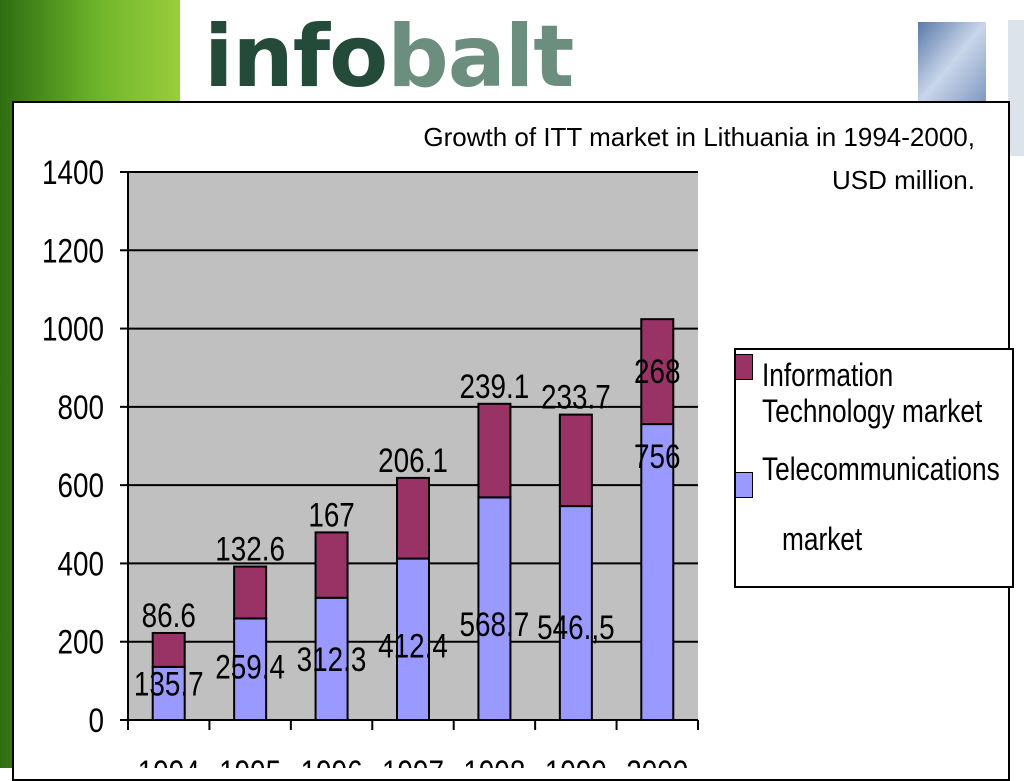  Describe the element at coordinates (169, 615) in the screenshot. I see `data-label-it-1994: 86.6` at that location.